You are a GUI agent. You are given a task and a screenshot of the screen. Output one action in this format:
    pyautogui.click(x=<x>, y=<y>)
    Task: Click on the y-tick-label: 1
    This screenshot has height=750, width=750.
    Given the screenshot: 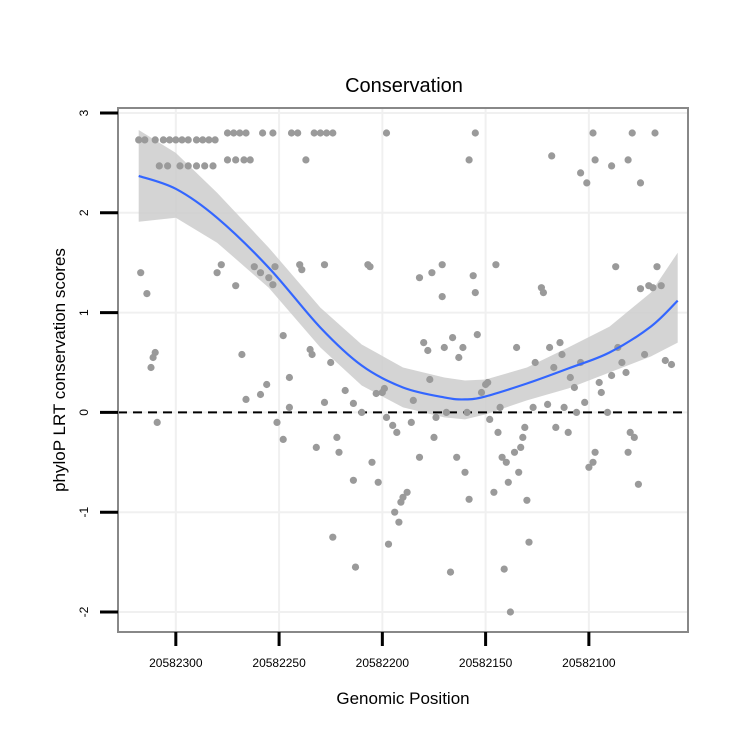 What is the action you would take?
    pyautogui.click(x=84, y=312)
    